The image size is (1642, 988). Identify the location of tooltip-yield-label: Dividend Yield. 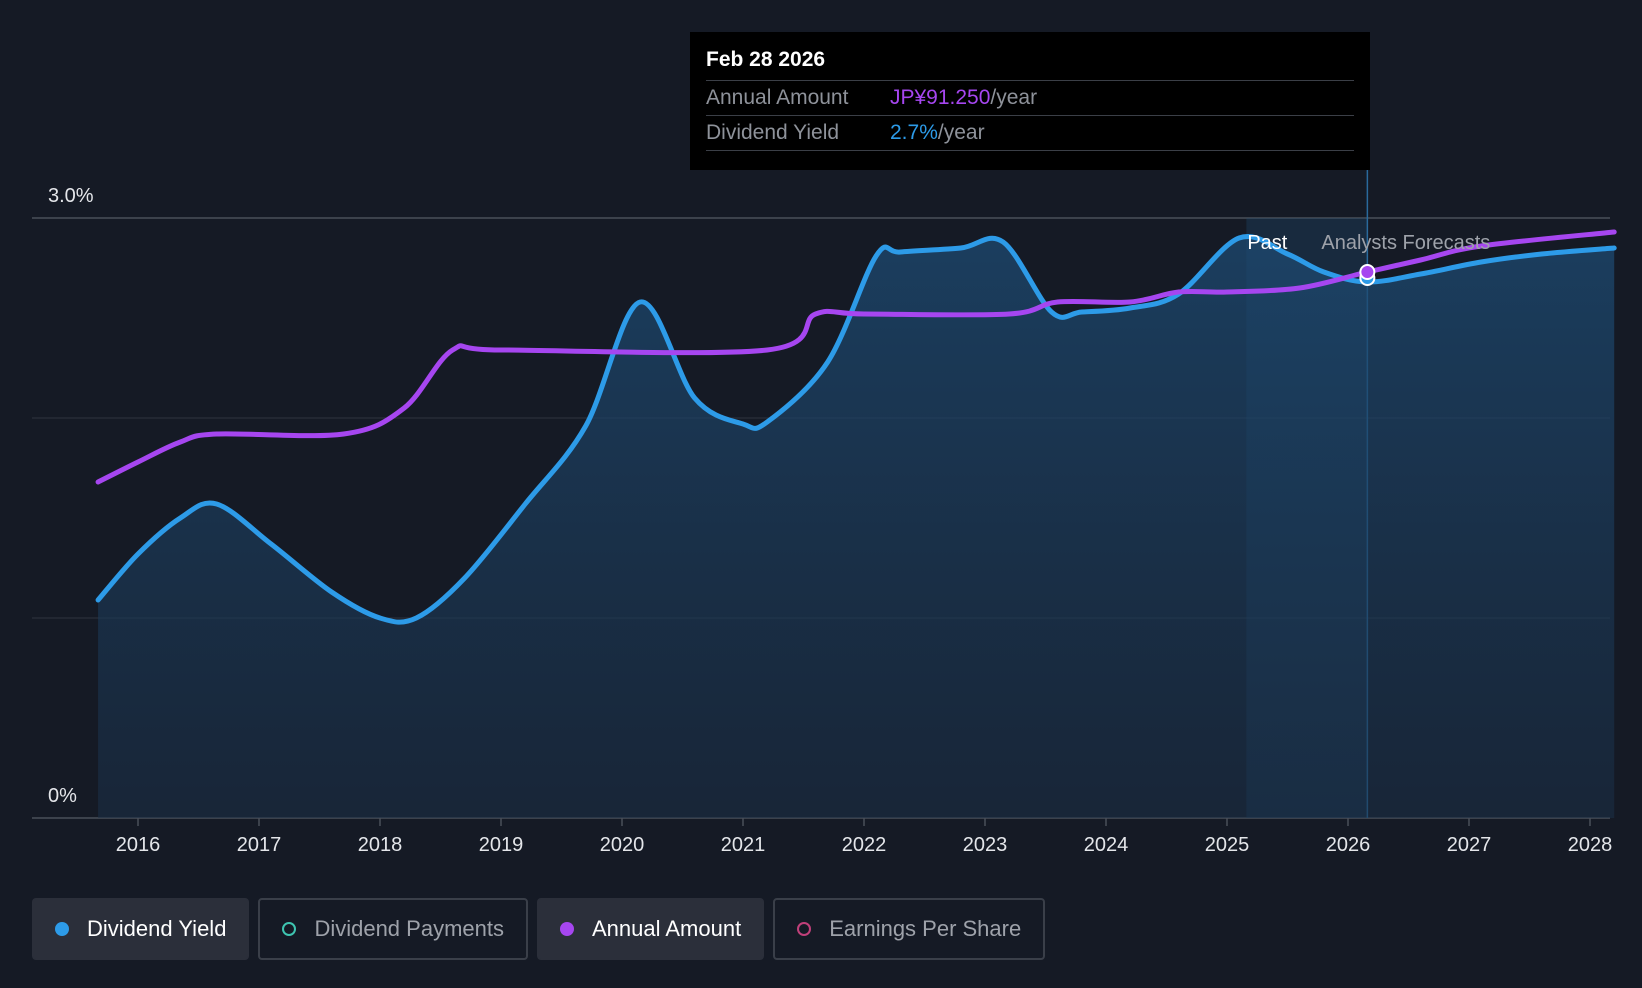
(773, 132).